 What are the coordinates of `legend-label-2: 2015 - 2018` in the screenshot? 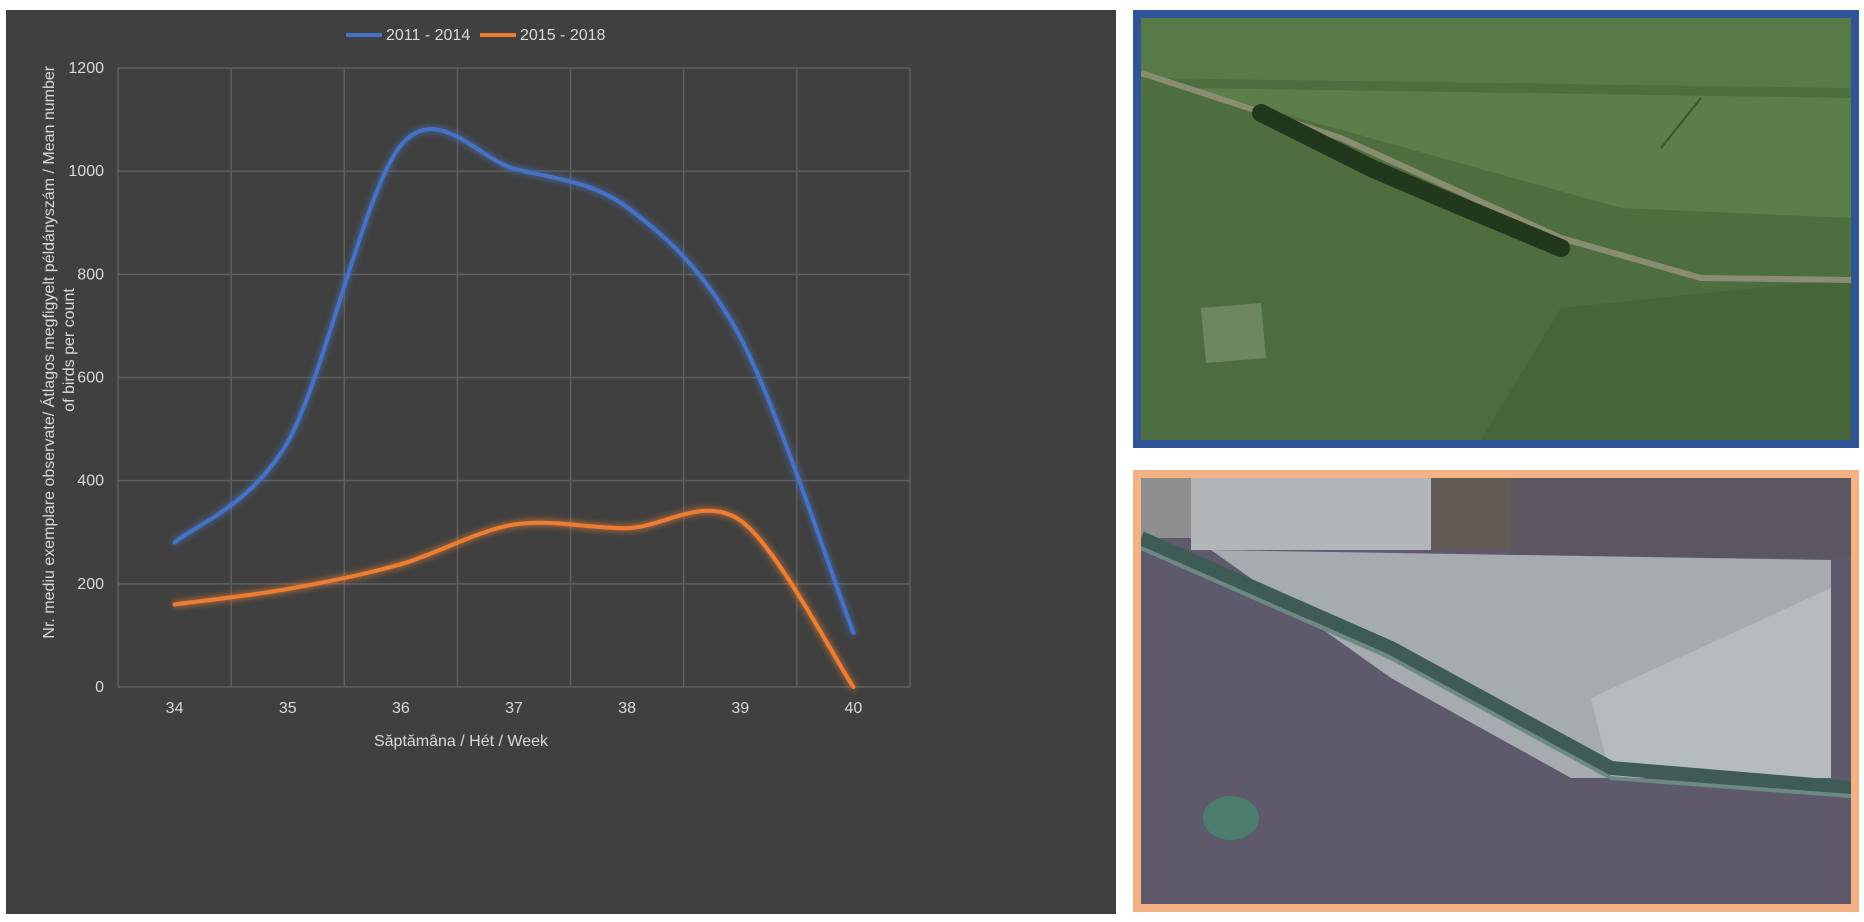 It's located at (563, 35).